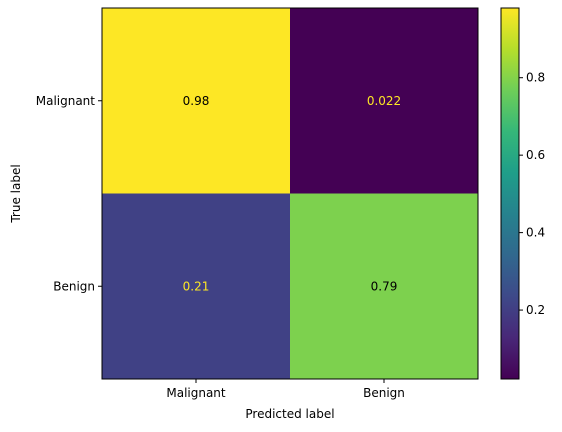 The width and height of the screenshot is (562, 432). I want to click on x-tick-label: Benign, so click(384, 393).